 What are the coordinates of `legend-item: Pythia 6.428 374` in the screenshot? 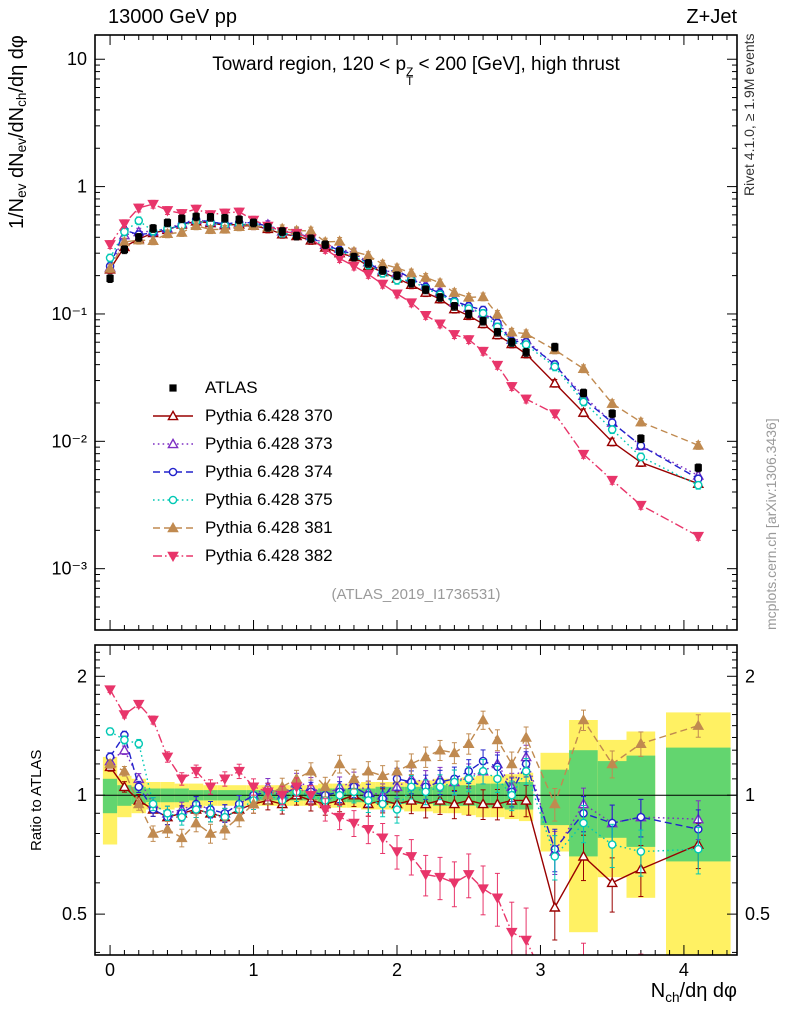 It's located at (241, 472).